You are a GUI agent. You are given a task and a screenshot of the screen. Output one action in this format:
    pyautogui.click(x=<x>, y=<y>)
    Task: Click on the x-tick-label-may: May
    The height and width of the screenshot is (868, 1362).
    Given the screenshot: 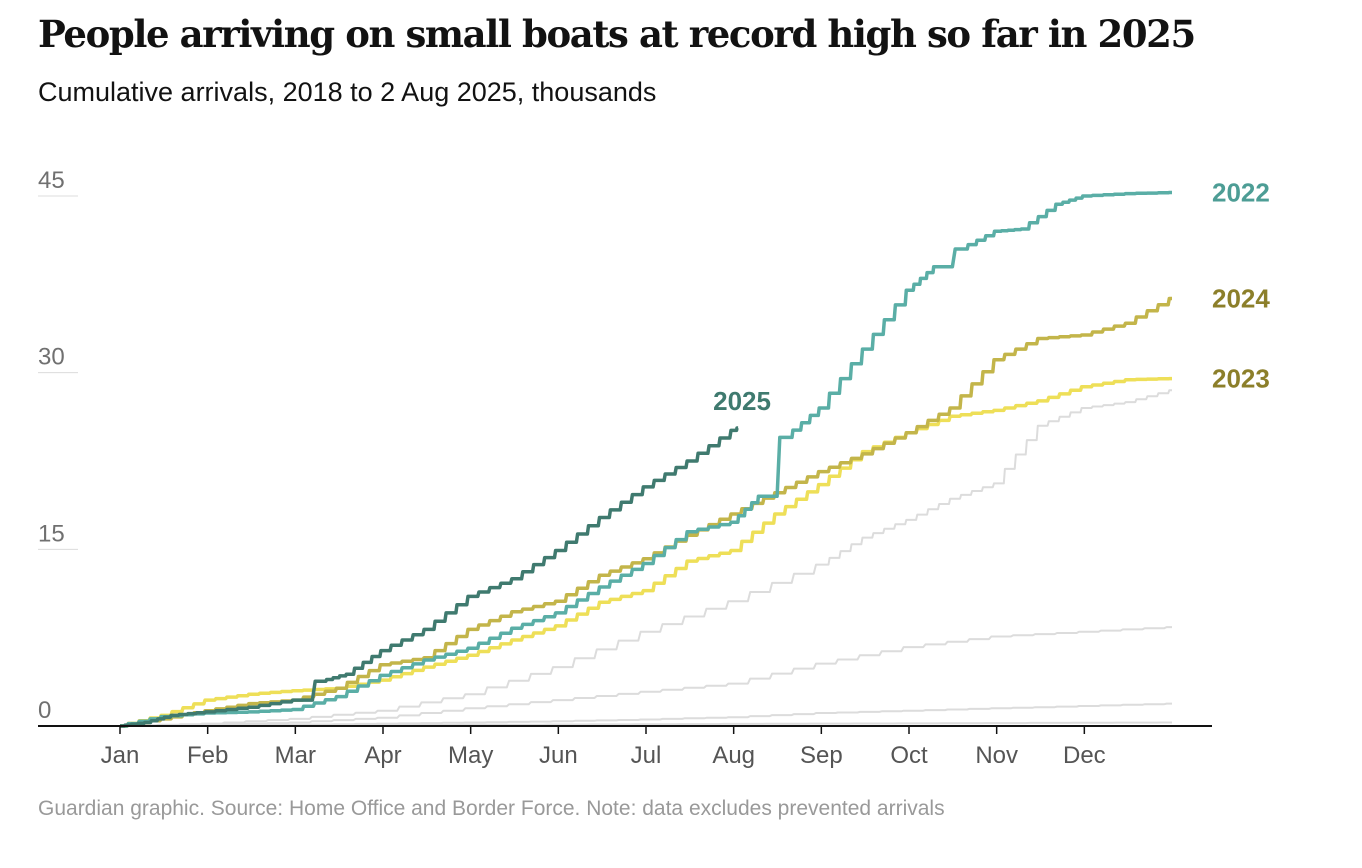 What is the action you would take?
    pyautogui.click(x=470, y=755)
    